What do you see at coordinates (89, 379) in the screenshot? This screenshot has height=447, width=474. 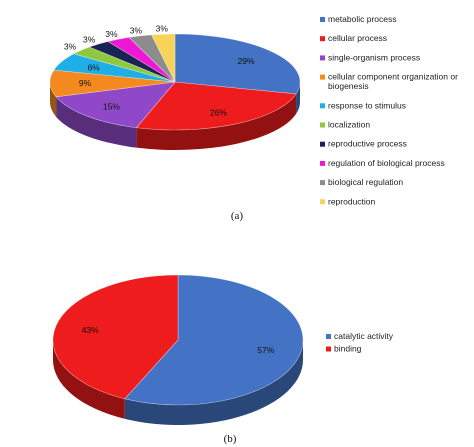 I see `slice-side-binding` at bounding box center [89, 379].